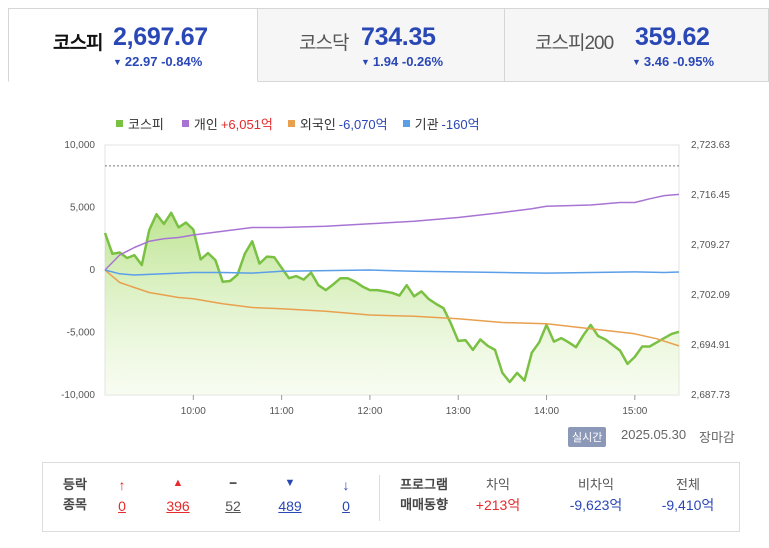 Image resolution: width=769 pixels, height=548 pixels. I want to click on chart-legend: 코스피 개인 +6,051억 외국인 -6,070억 기관 -160억, so click(305, 123).